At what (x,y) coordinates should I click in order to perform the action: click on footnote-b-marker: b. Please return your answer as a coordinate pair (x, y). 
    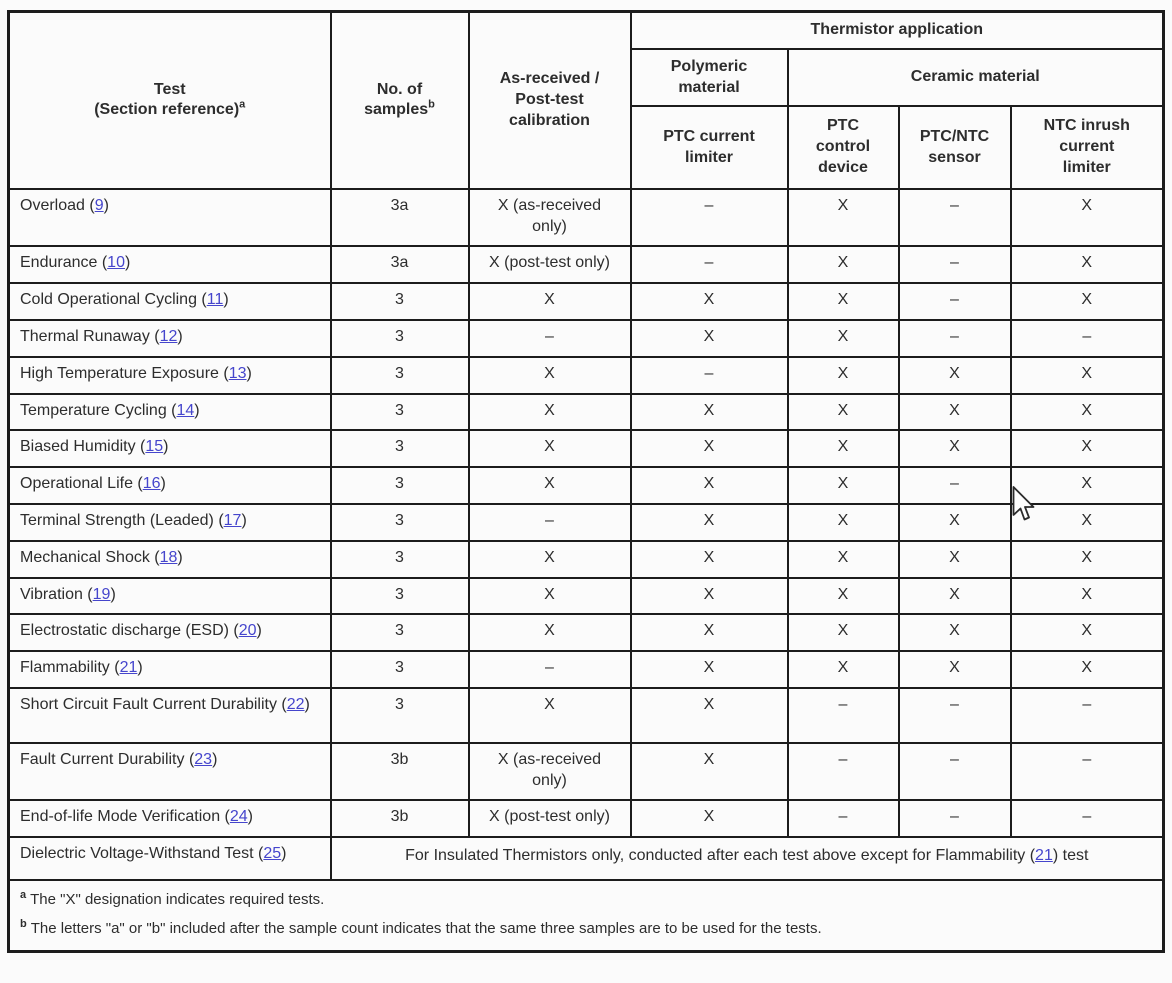
    Looking at the image, I should click on (23, 924).